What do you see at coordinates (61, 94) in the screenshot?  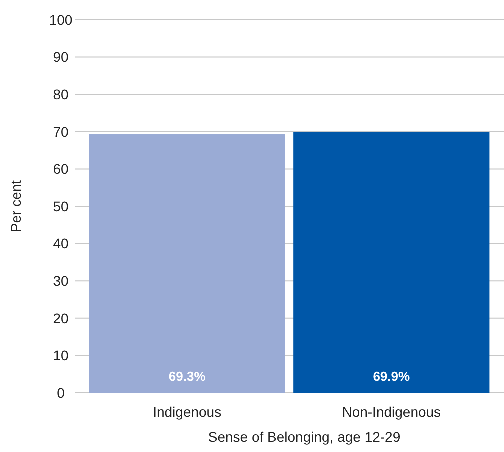 I see `y-tick-label: 80` at bounding box center [61, 94].